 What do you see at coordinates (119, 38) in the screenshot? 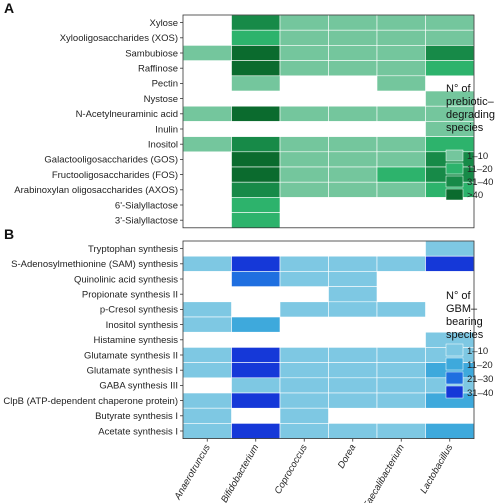
I see `row-label-xylooligosaccharides-xos: Xylooligosaccharides (XOS)` at bounding box center [119, 38].